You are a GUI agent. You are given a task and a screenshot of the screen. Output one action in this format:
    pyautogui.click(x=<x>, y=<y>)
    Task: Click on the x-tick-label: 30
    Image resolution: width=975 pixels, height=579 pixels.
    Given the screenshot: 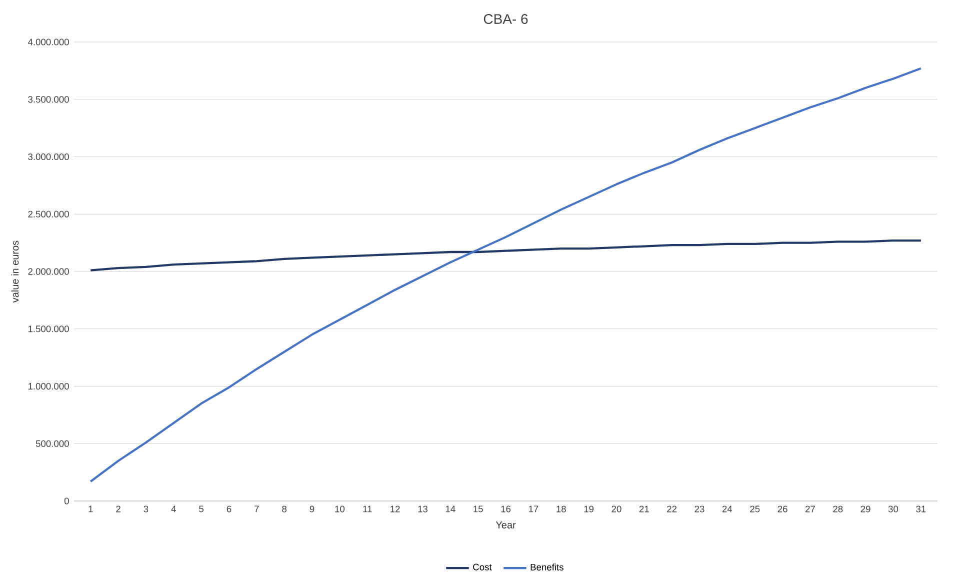 What is the action you would take?
    pyautogui.click(x=893, y=509)
    